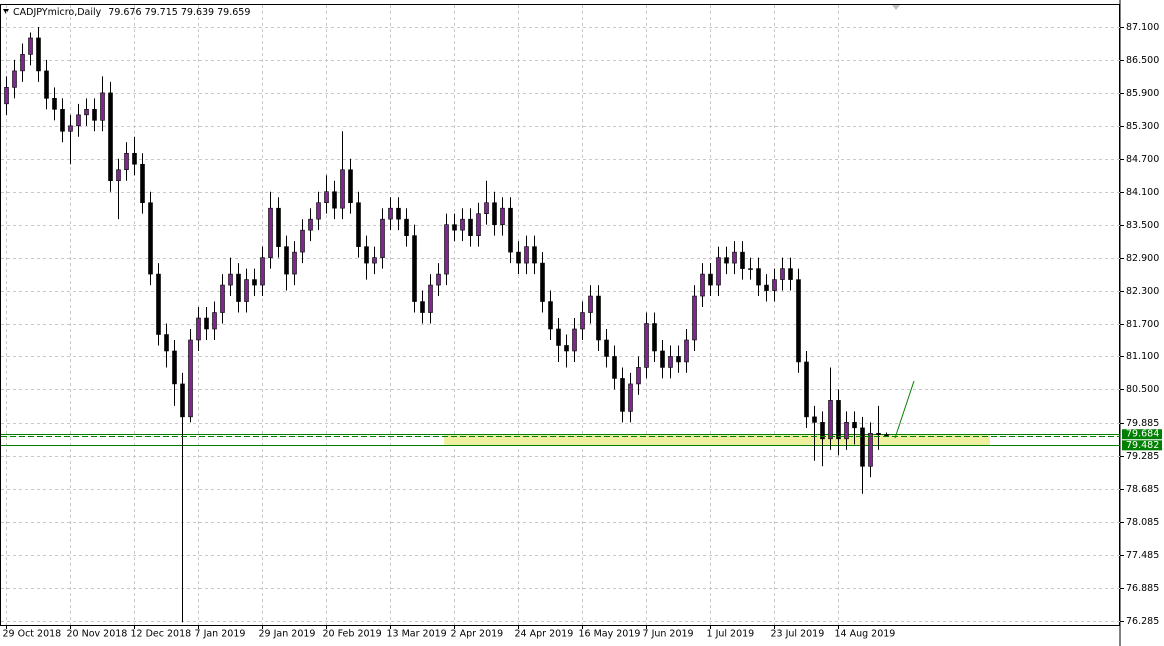 The width and height of the screenshot is (1164, 646). I want to click on x-tick-label: 20 Nov 2018, so click(97, 634).